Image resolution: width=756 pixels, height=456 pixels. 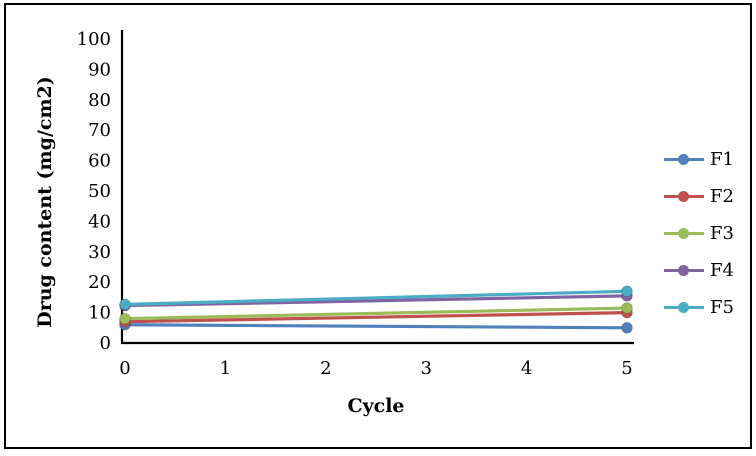 What do you see at coordinates (325, 368) in the screenshot?
I see `x-tick-label: 2` at bounding box center [325, 368].